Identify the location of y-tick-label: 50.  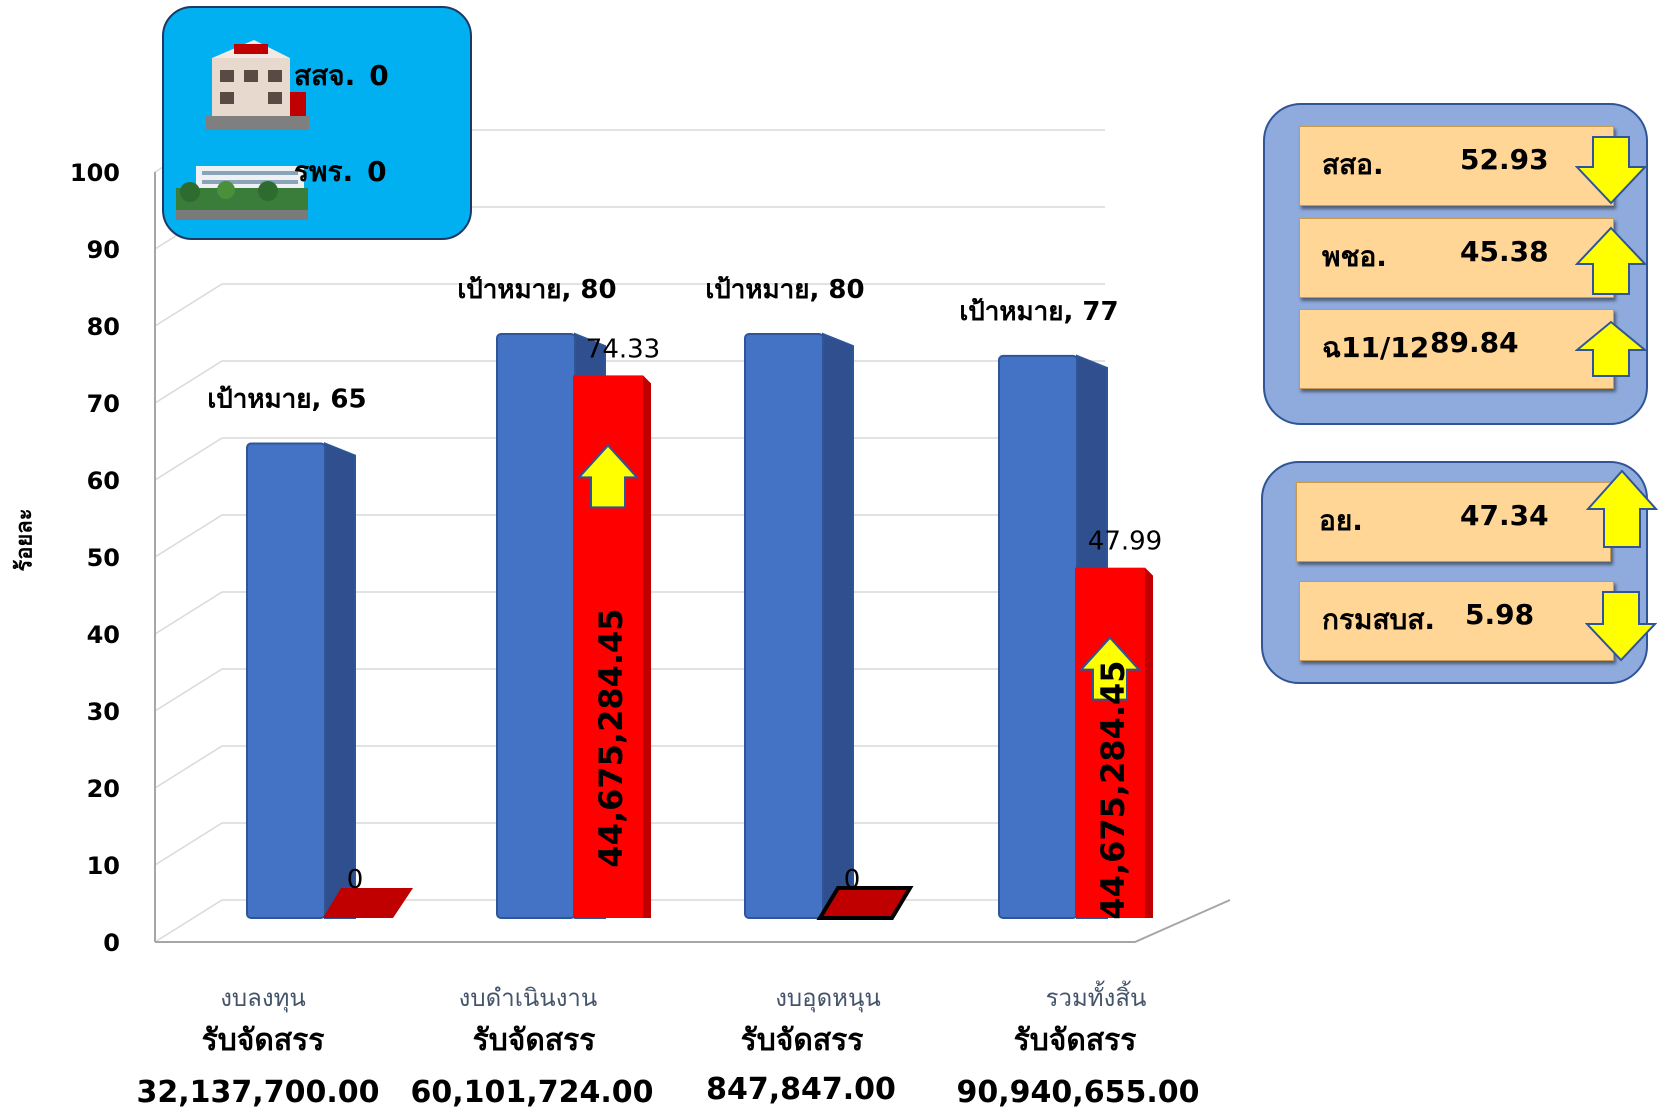
(103, 558).